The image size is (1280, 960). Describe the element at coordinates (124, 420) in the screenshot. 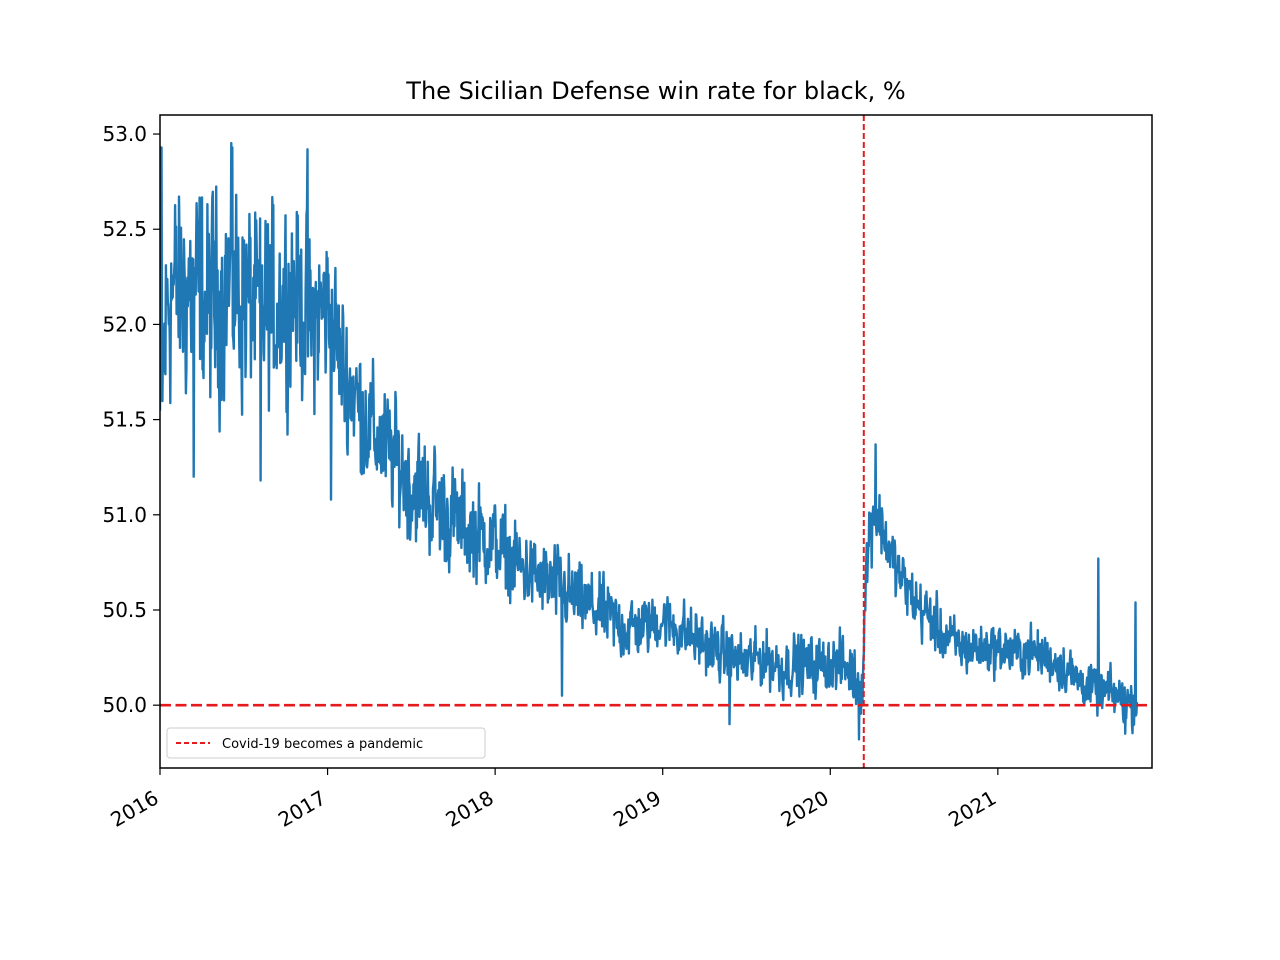

I see `y-tick-label: 51.5` at that location.